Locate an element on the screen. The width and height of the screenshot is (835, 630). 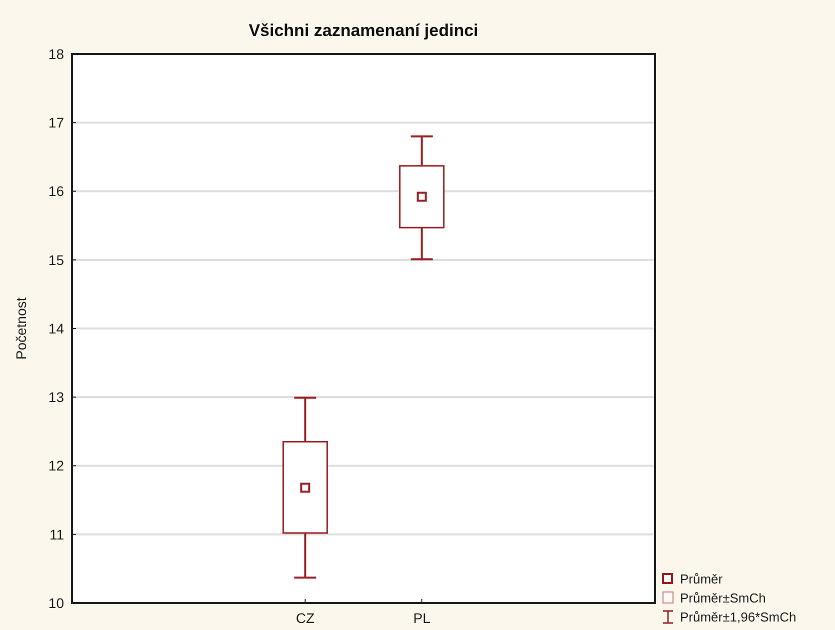
y-tick-label: 17 is located at coordinates (56, 122).